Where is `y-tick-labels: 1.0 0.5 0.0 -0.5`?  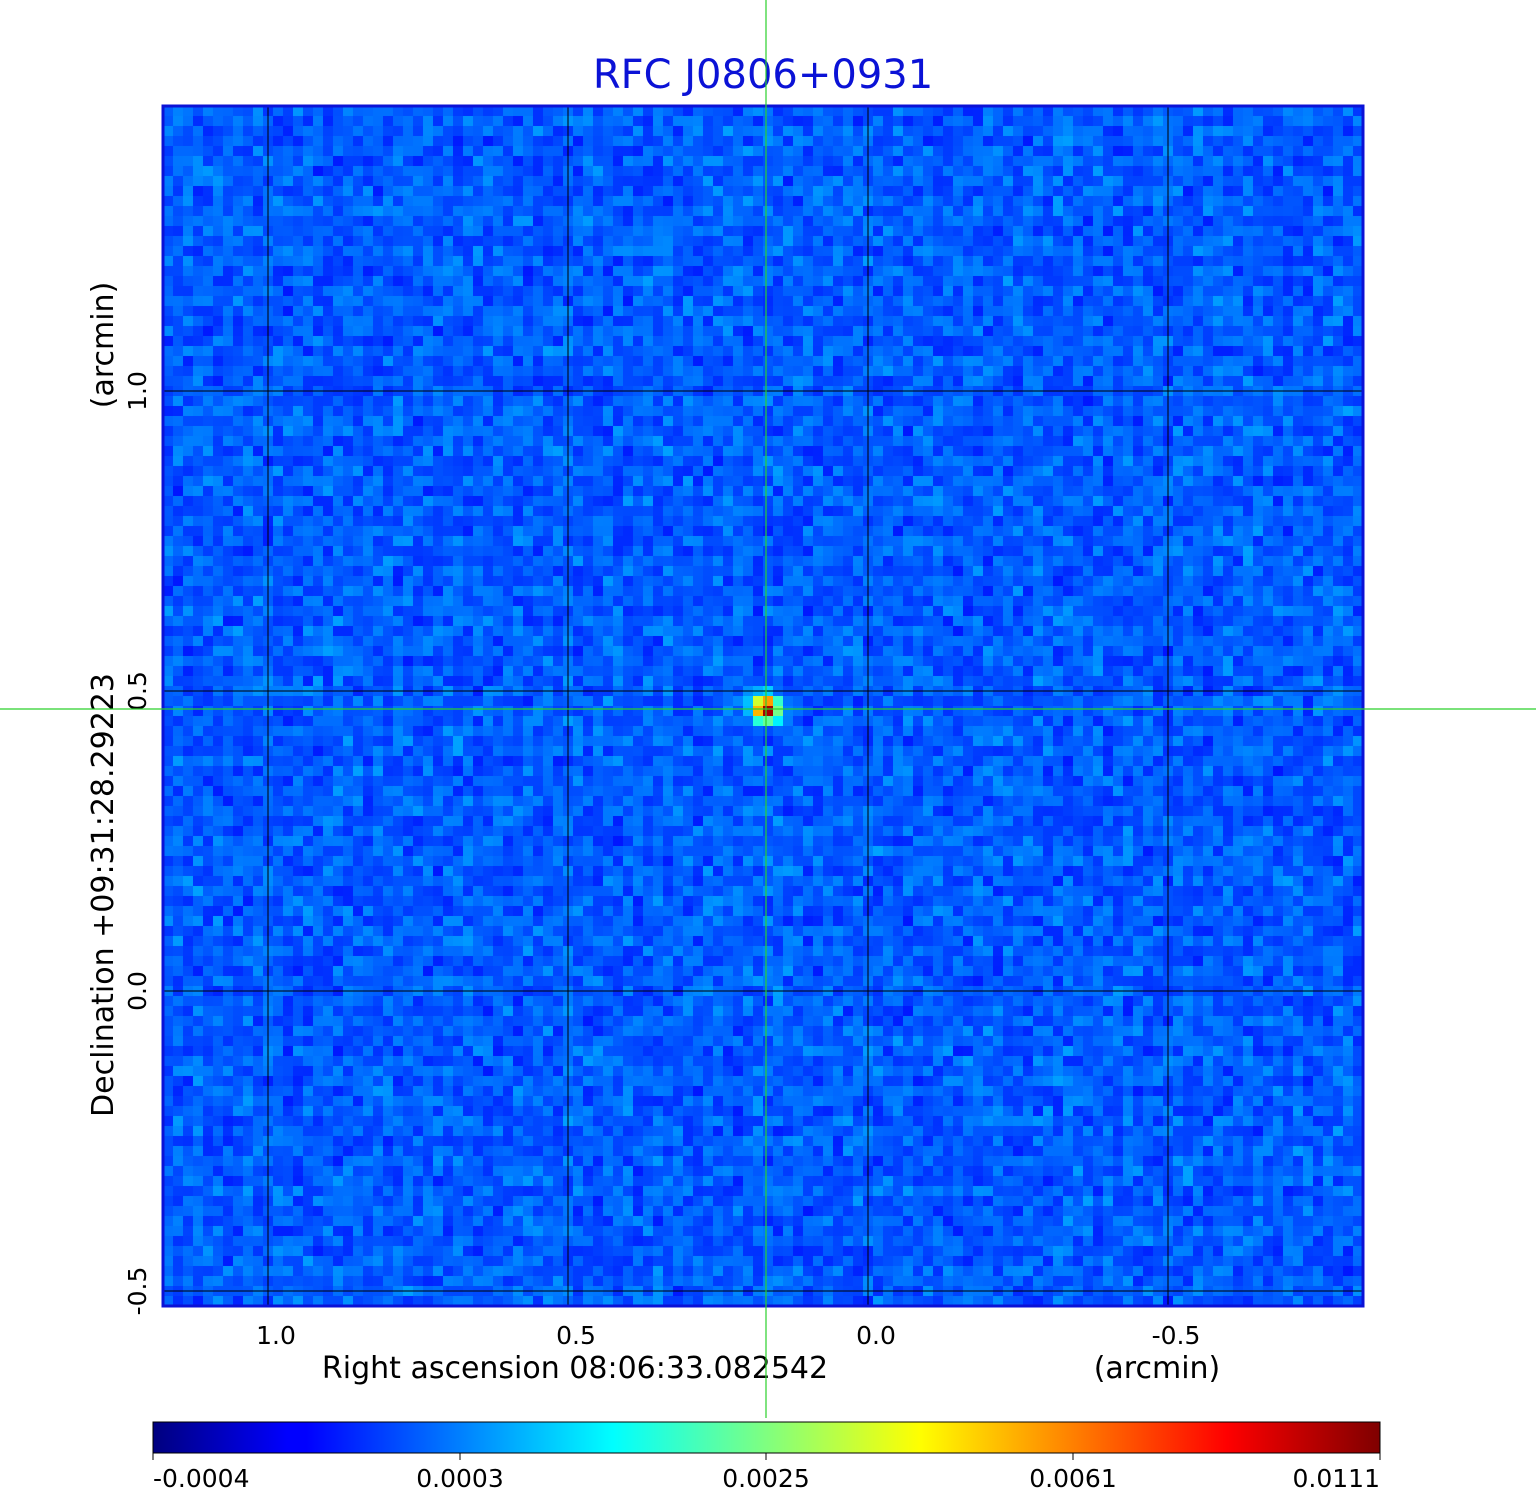 y-tick-labels: 1.0 0.5 0.0 -0.5 is located at coordinates (137, 843).